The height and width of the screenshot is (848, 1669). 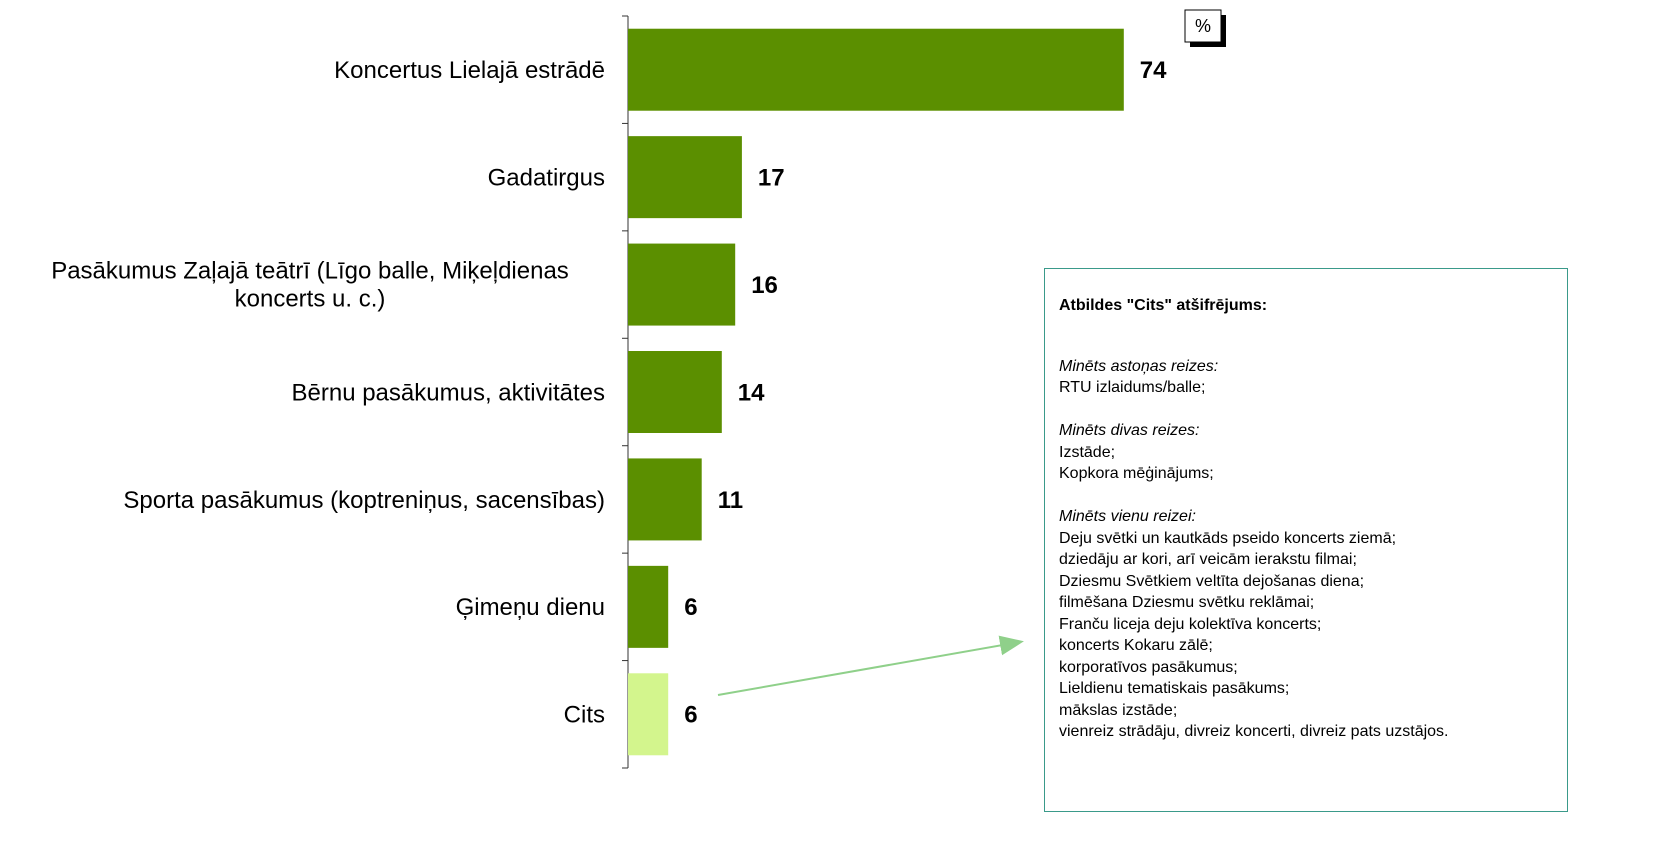 What do you see at coordinates (546, 177) in the screenshot?
I see `category-label: Gadatirgus` at bounding box center [546, 177].